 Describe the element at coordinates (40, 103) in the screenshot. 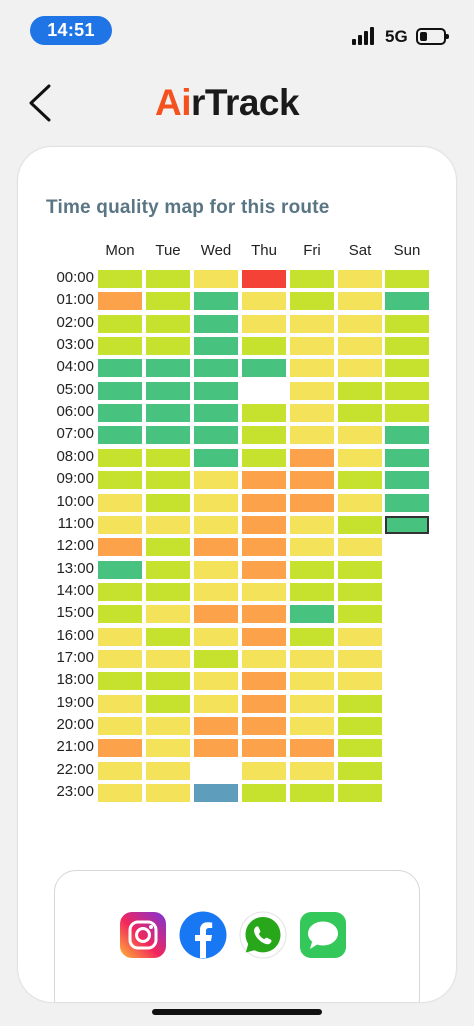

I see `back-button` at that location.